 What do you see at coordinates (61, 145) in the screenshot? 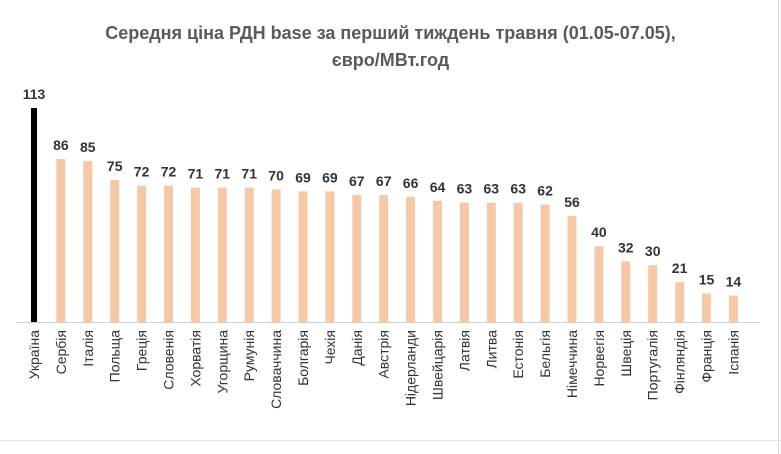
I see `data-label: 86` at bounding box center [61, 145].